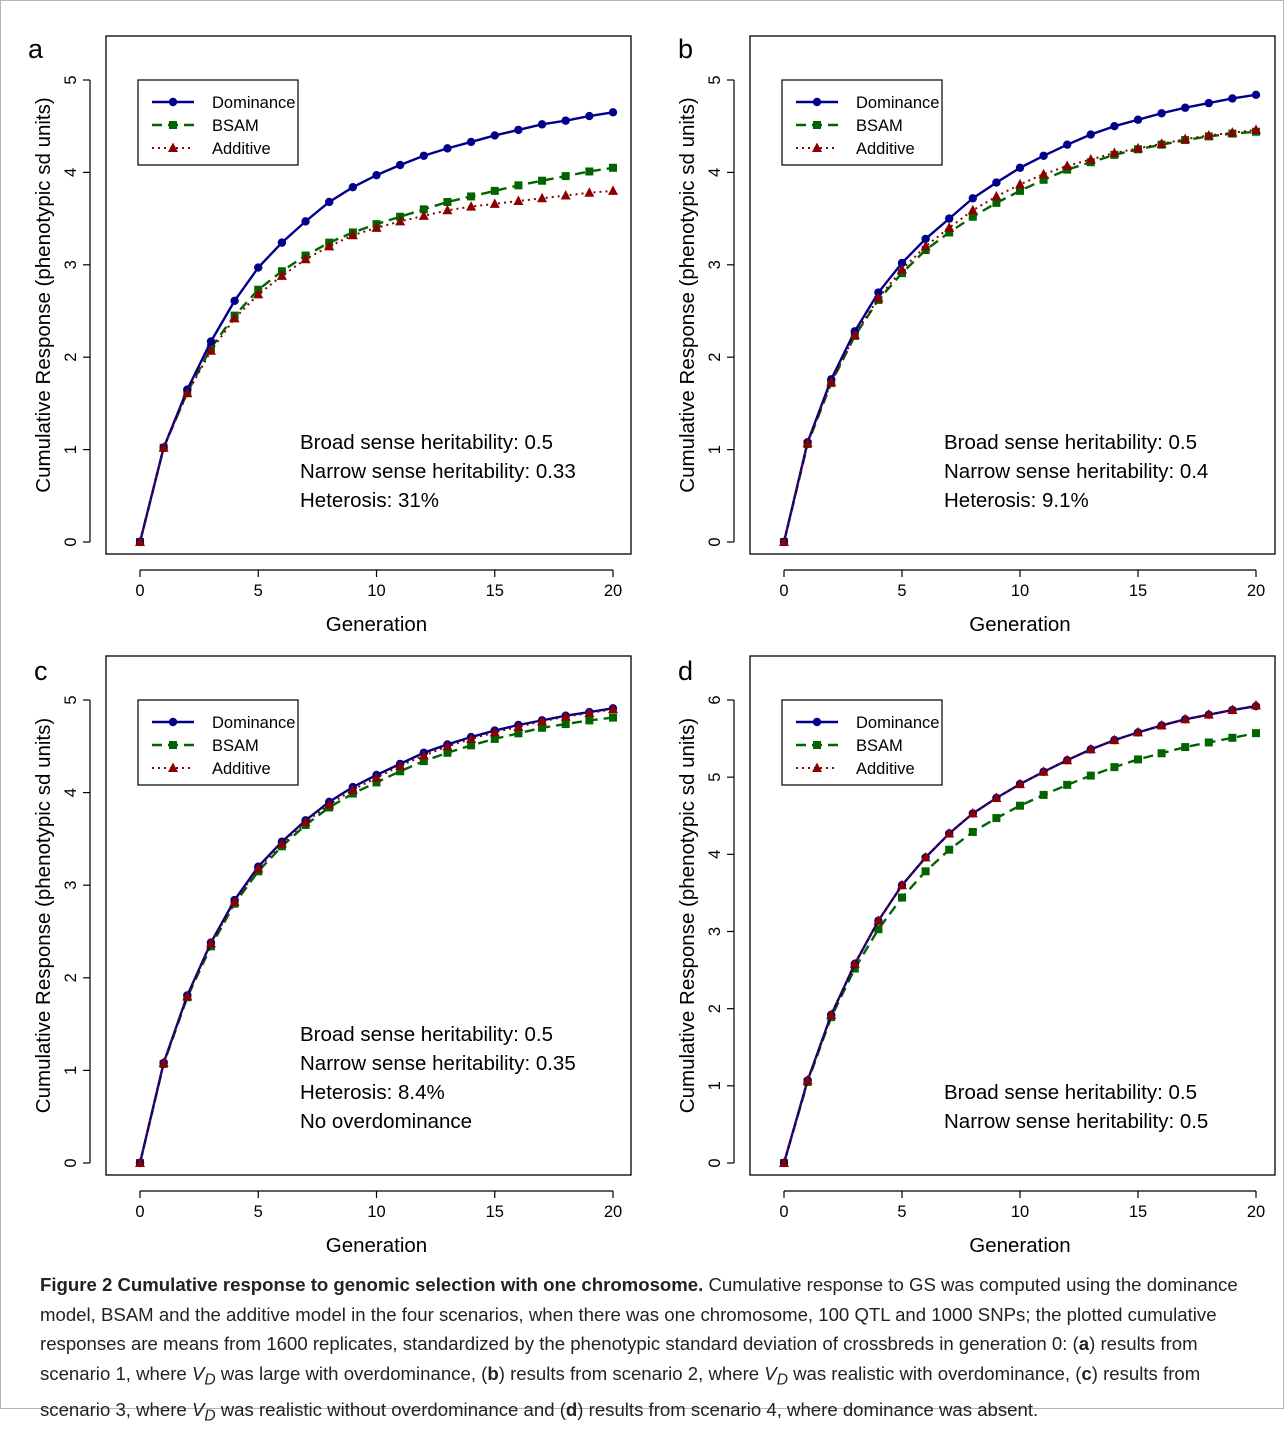 This screenshot has height=1431, width=1284. Describe the element at coordinates (493, 1373) in the screenshot. I see `caption-panel-ref: b` at that location.